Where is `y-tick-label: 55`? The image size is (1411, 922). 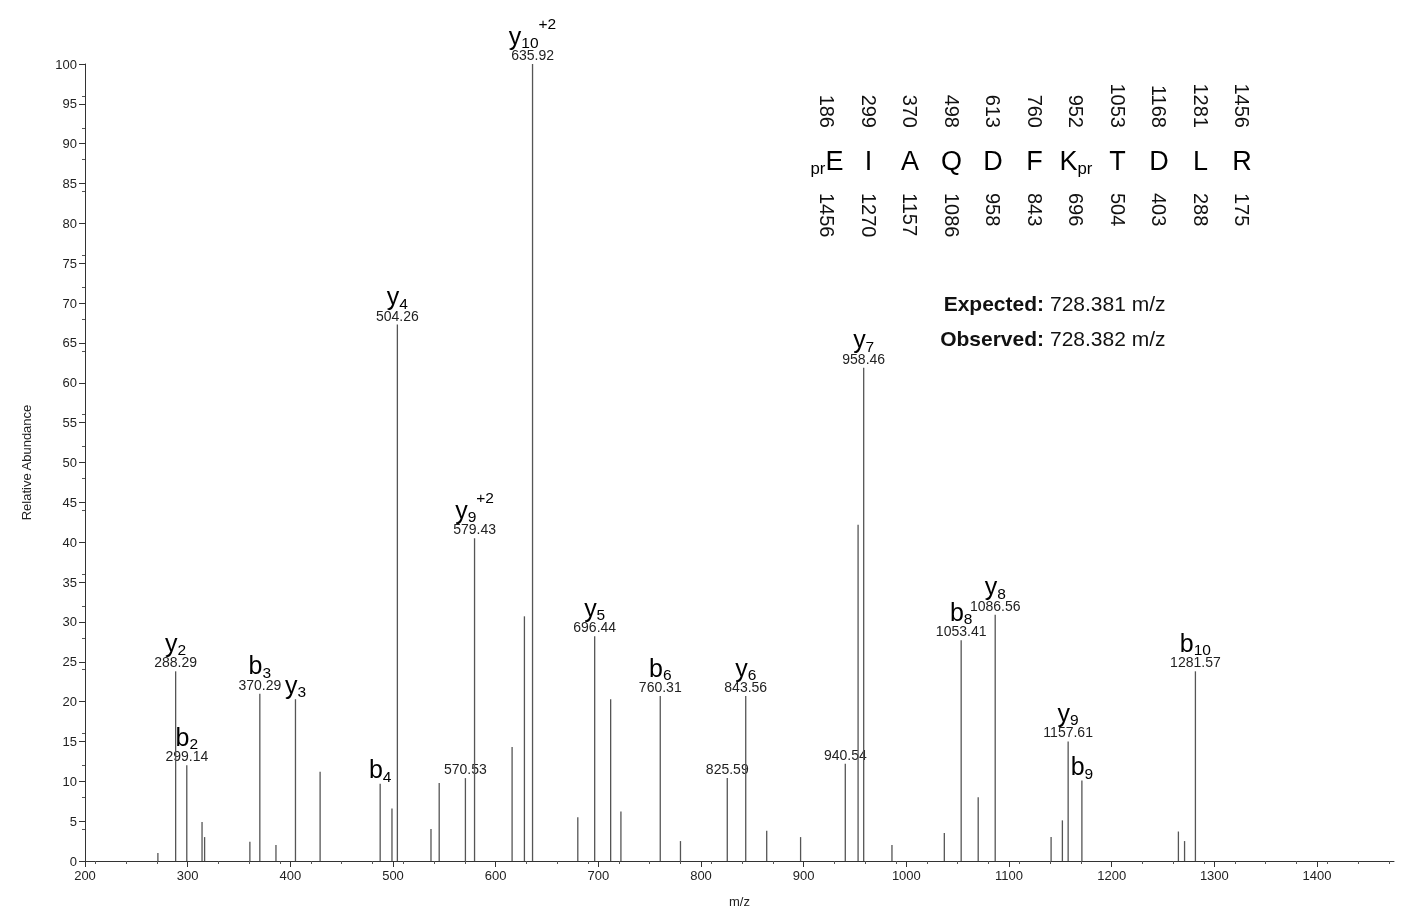
y-tick-label: 55 is located at coordinates (69, 423).